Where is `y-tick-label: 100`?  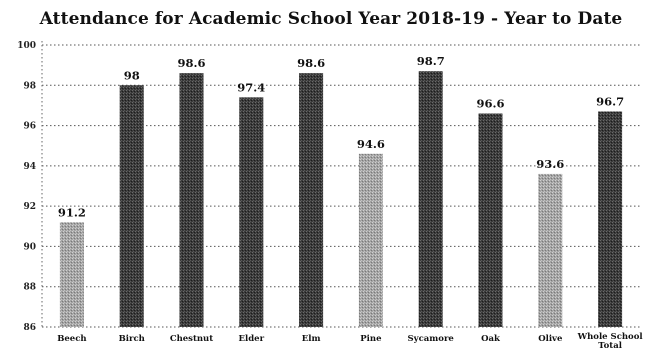 y-tick-label: 100 is located at coordinates (26, 46).